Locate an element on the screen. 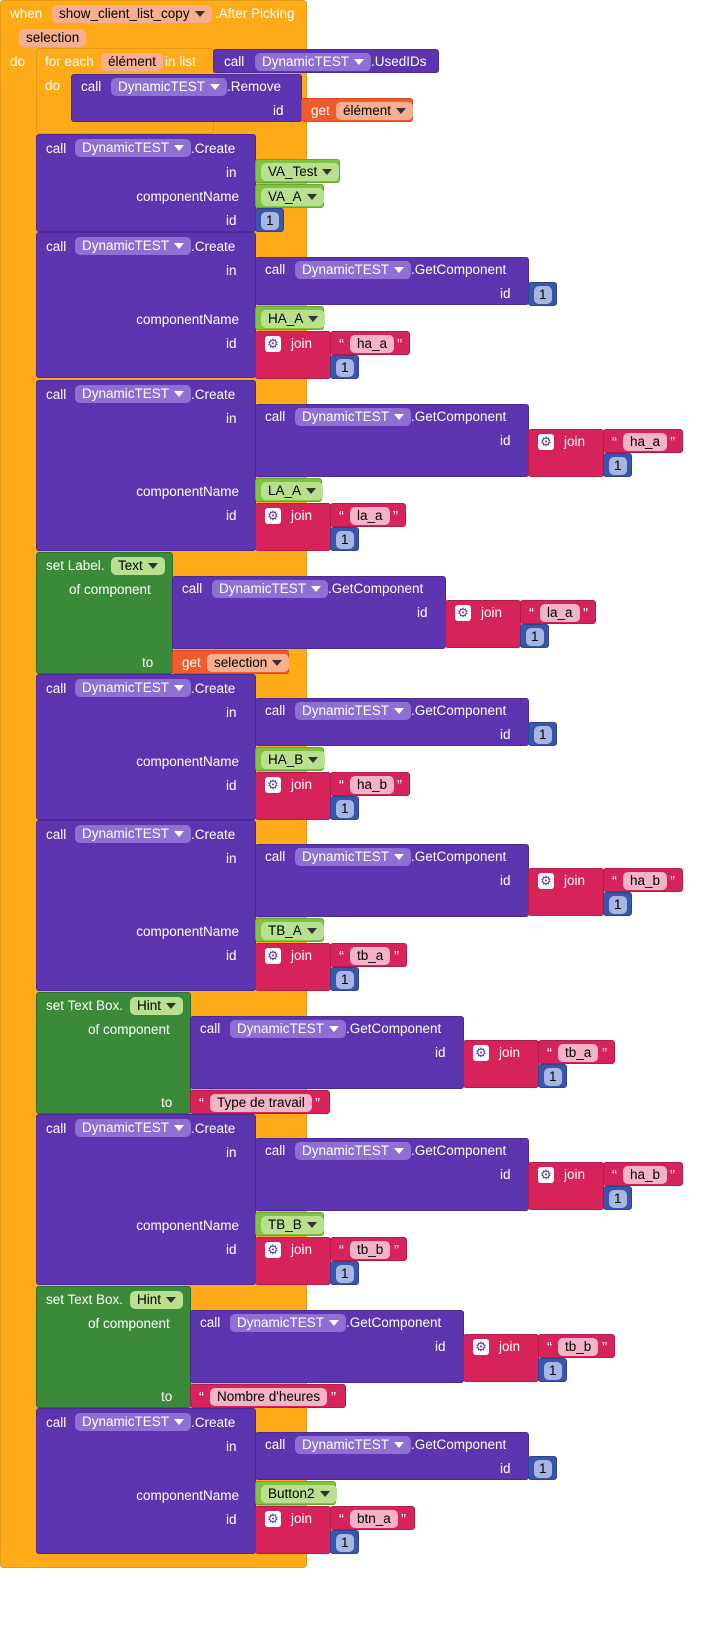 The height and width of the screenshot is (1643, 717). set-textbox-hint-block-1: set Text Box. Hint of component to is located at coordinates (113, 1053).